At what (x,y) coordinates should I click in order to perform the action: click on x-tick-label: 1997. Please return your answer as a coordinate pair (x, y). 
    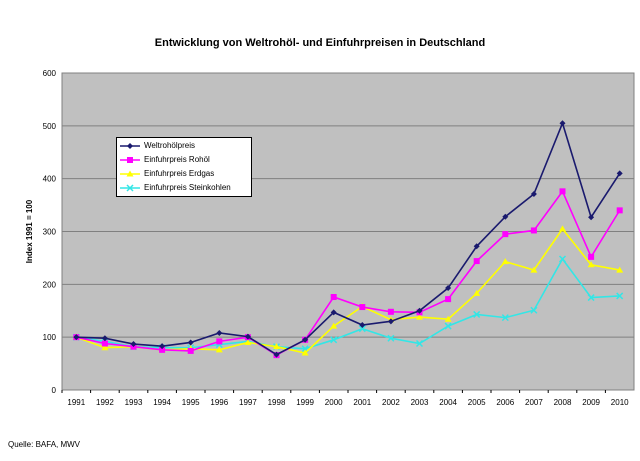
    Looking at the image, I should click on (248, 402).